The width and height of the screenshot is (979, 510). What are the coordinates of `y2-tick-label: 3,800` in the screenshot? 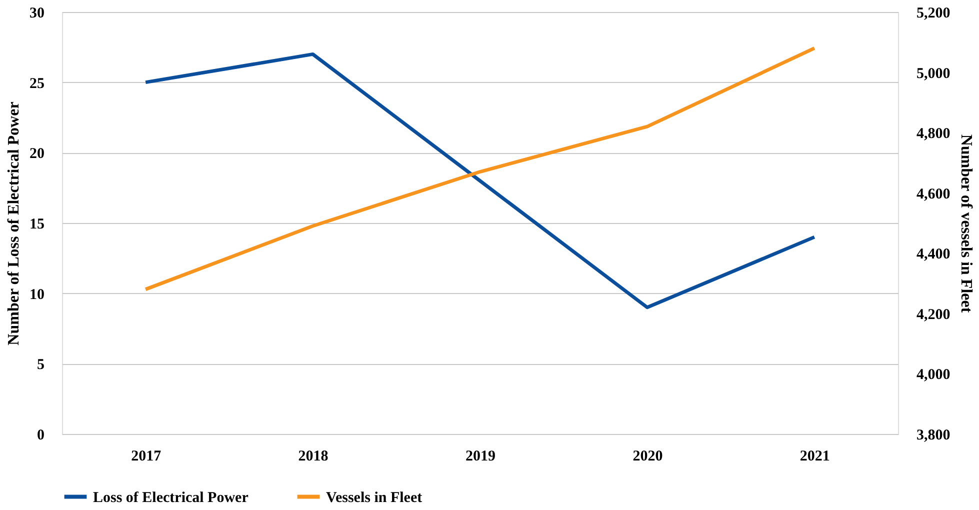 It's located at (933, 436).